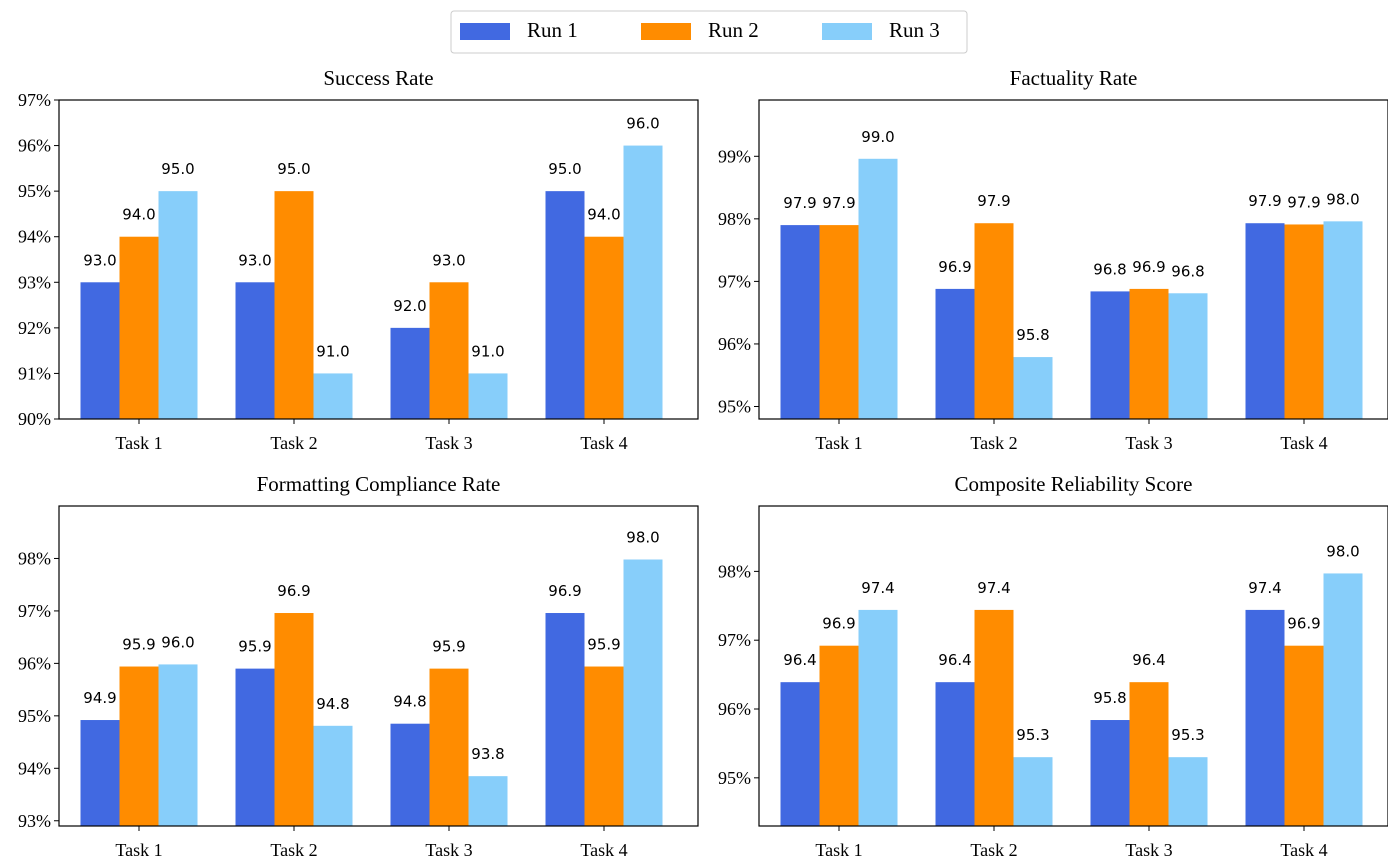 The height and width of the screenshot is (859, 1388). I want to click on y-tick-label: 95%, so click(734, 778).